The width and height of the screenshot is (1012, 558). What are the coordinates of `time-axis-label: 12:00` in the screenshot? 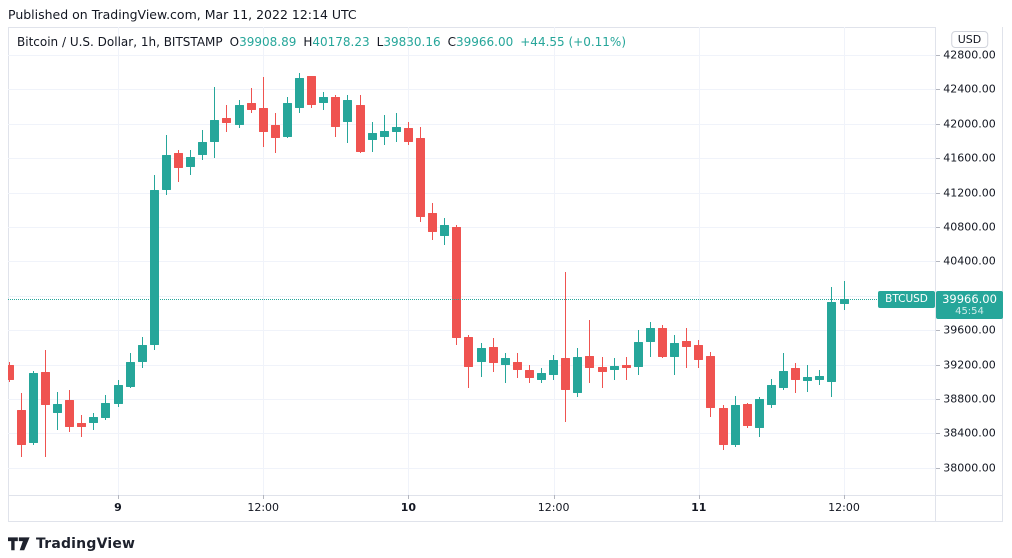 It's located at (553, 507).